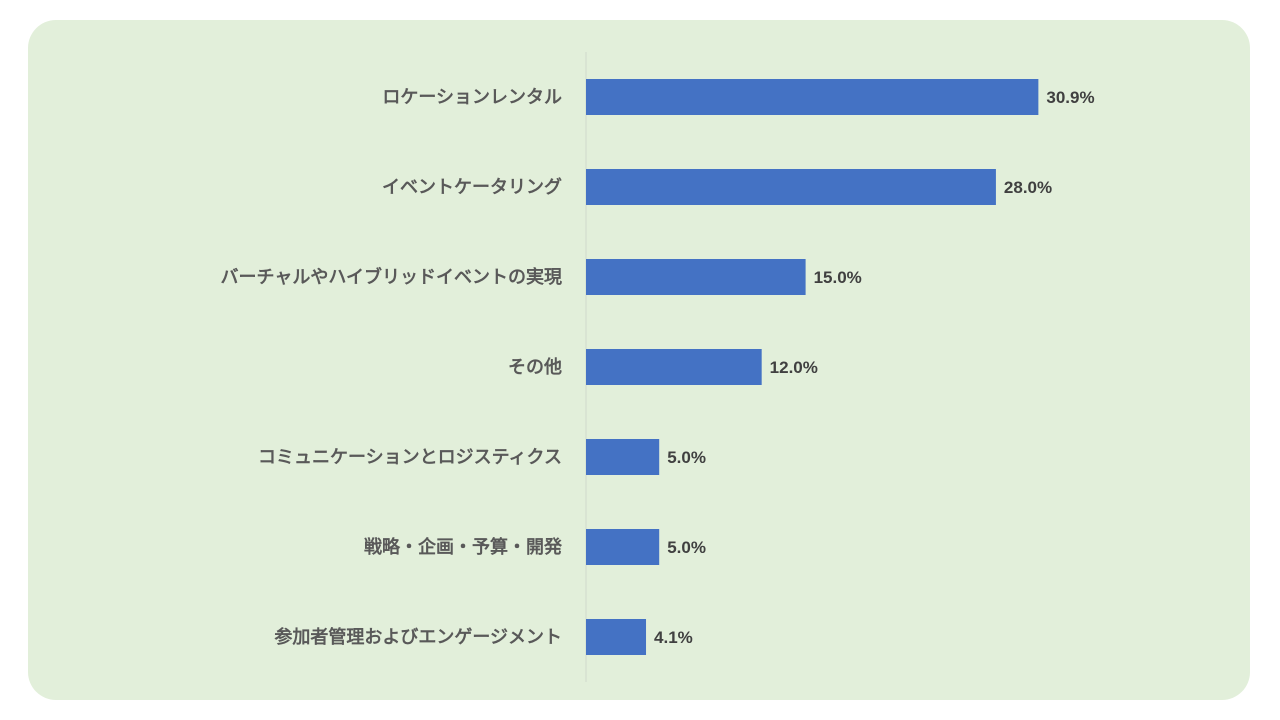  Describe the element at coordinates (686, 547) in the screenshot. I see `value-label-6: 5.0%` at that location.